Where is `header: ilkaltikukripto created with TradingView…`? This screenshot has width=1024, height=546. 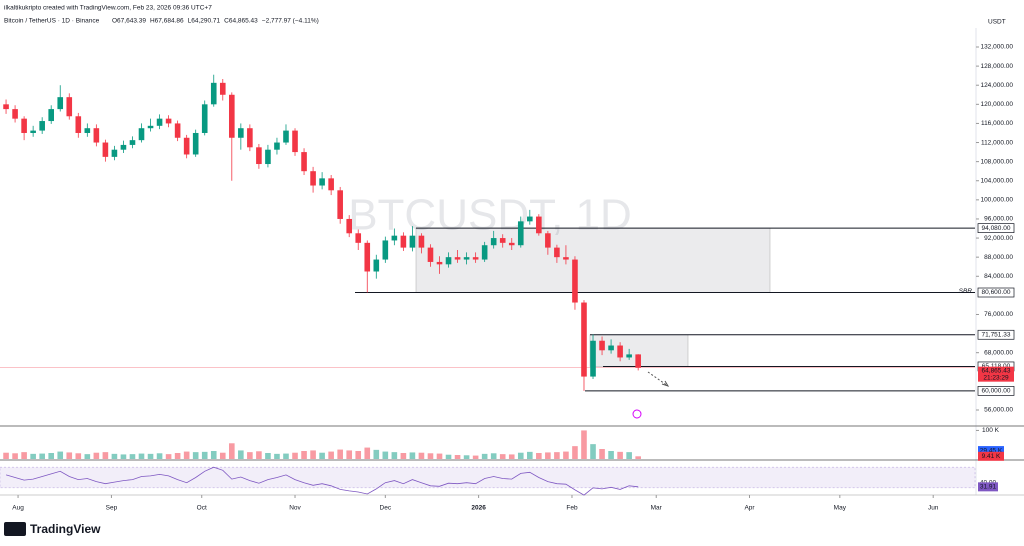
header: ilkaltikukripto created with TradingView… is located at coordinates (108, 8).